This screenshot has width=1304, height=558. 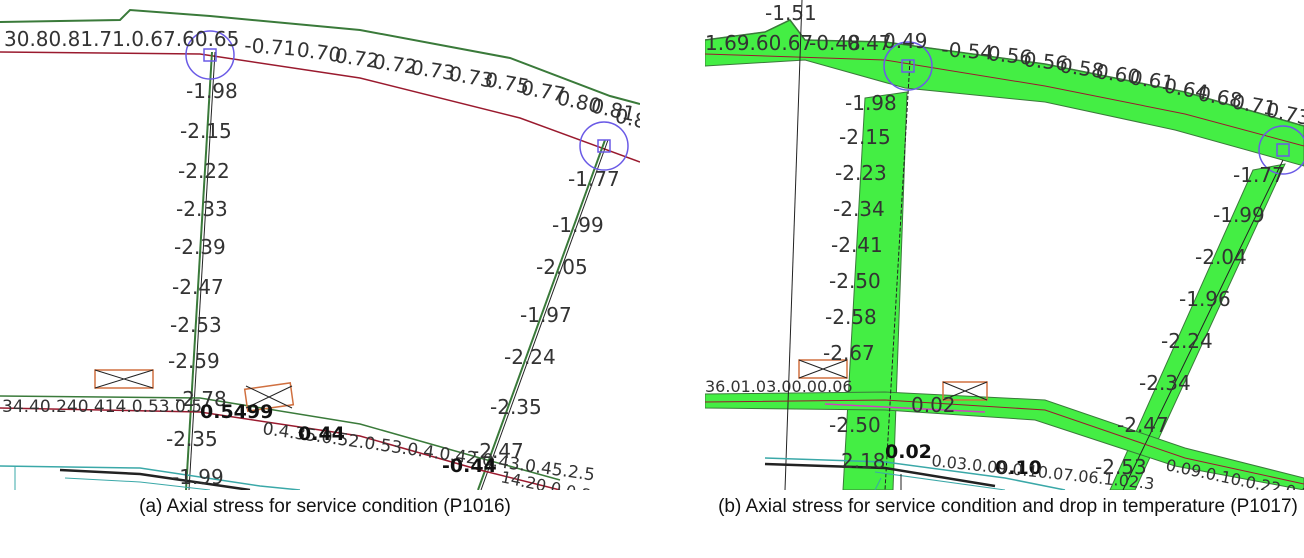 I want to click on left-column-value: -2.58, so click(x=851, y=317).